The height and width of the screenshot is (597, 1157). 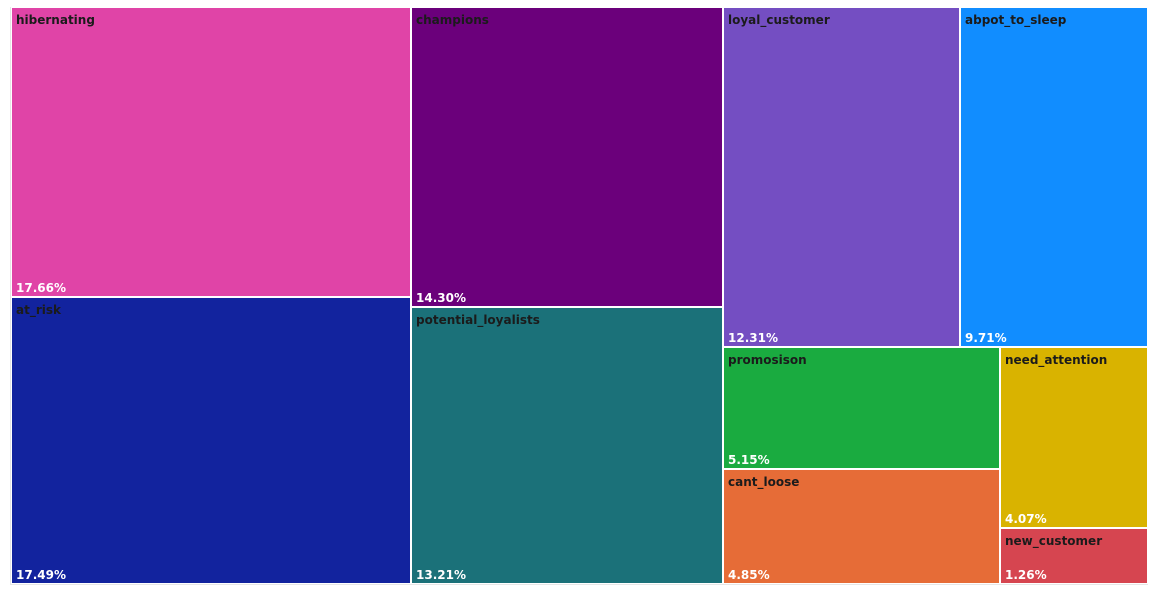 I want to click on treemap-tile-cant-loose: cant_loose 4.85%, so click(x=861, y=526).